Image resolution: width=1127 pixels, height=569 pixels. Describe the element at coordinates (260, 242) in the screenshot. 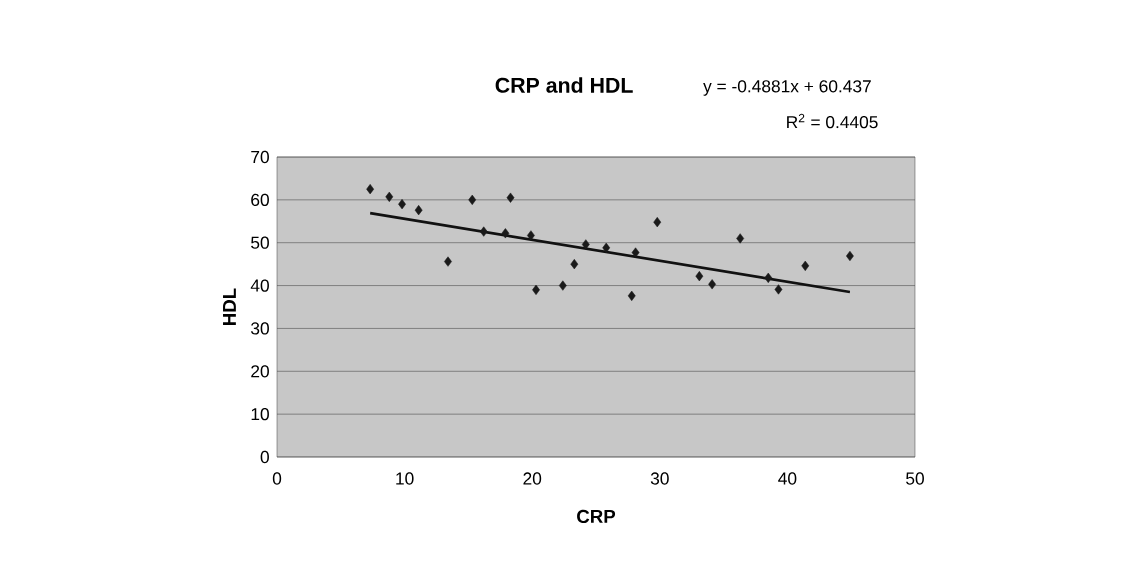

I see `y-tick-label: 50` at that location.